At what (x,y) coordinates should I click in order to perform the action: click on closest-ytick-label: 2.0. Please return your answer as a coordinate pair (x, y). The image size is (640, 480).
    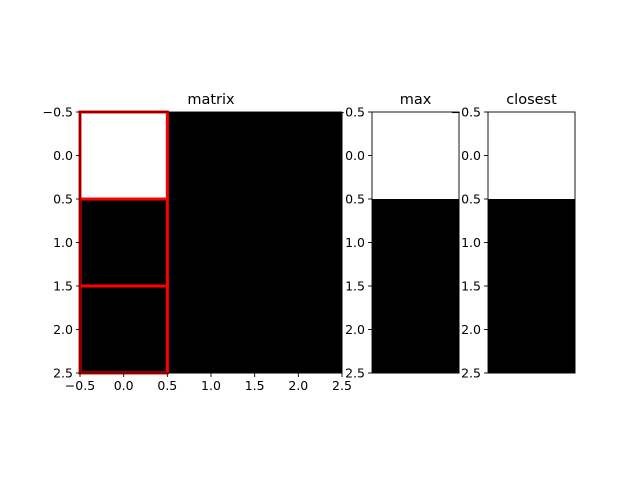
    Looking at the image, I should click on (471, 329).